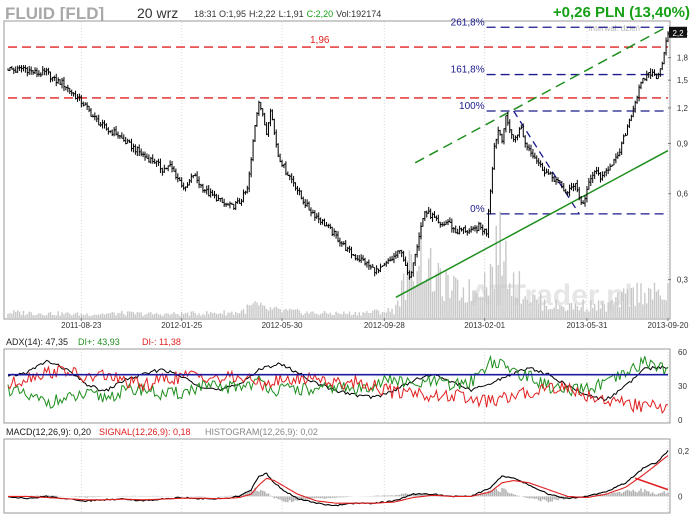  What do you see at coordinates (551, 295) in the screenshot?
I see `watermark: ATTrader.pl` at bounding box center [551, 295].